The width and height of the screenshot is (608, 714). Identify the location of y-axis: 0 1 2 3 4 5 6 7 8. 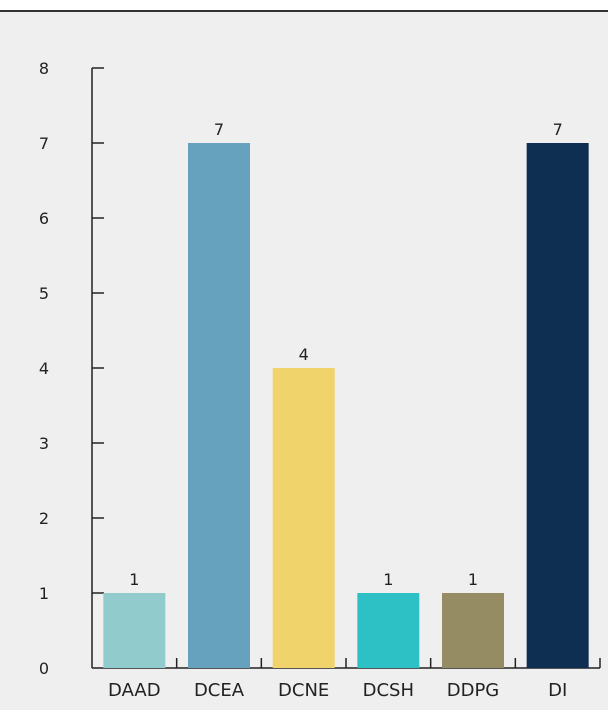
(71, 368).